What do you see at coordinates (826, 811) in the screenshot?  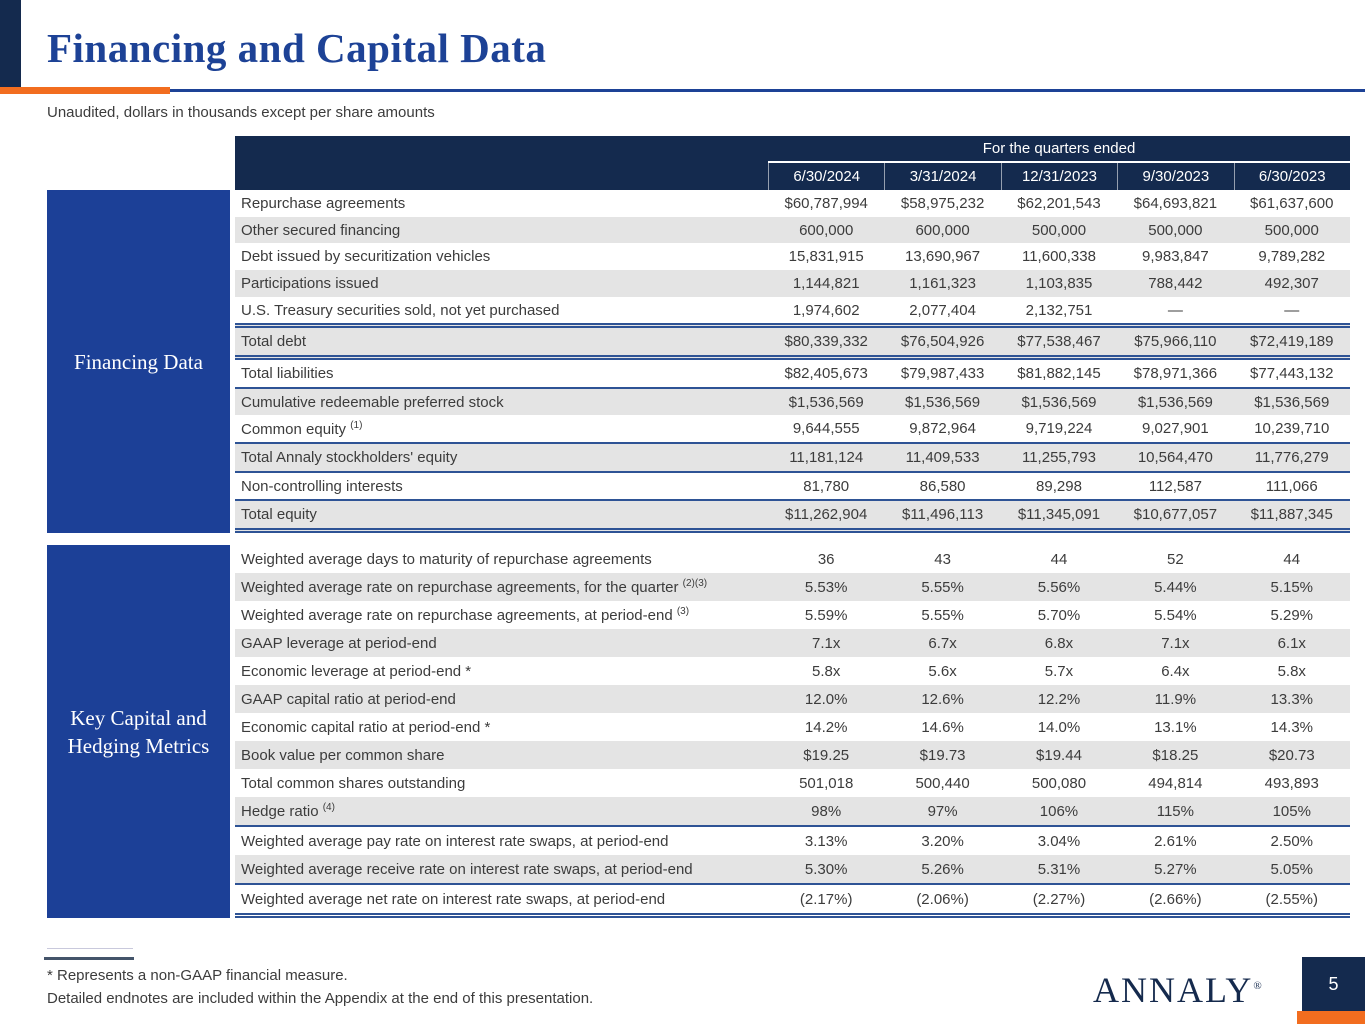 I see `cell-value: 98%` at bounding box center [826, 811].